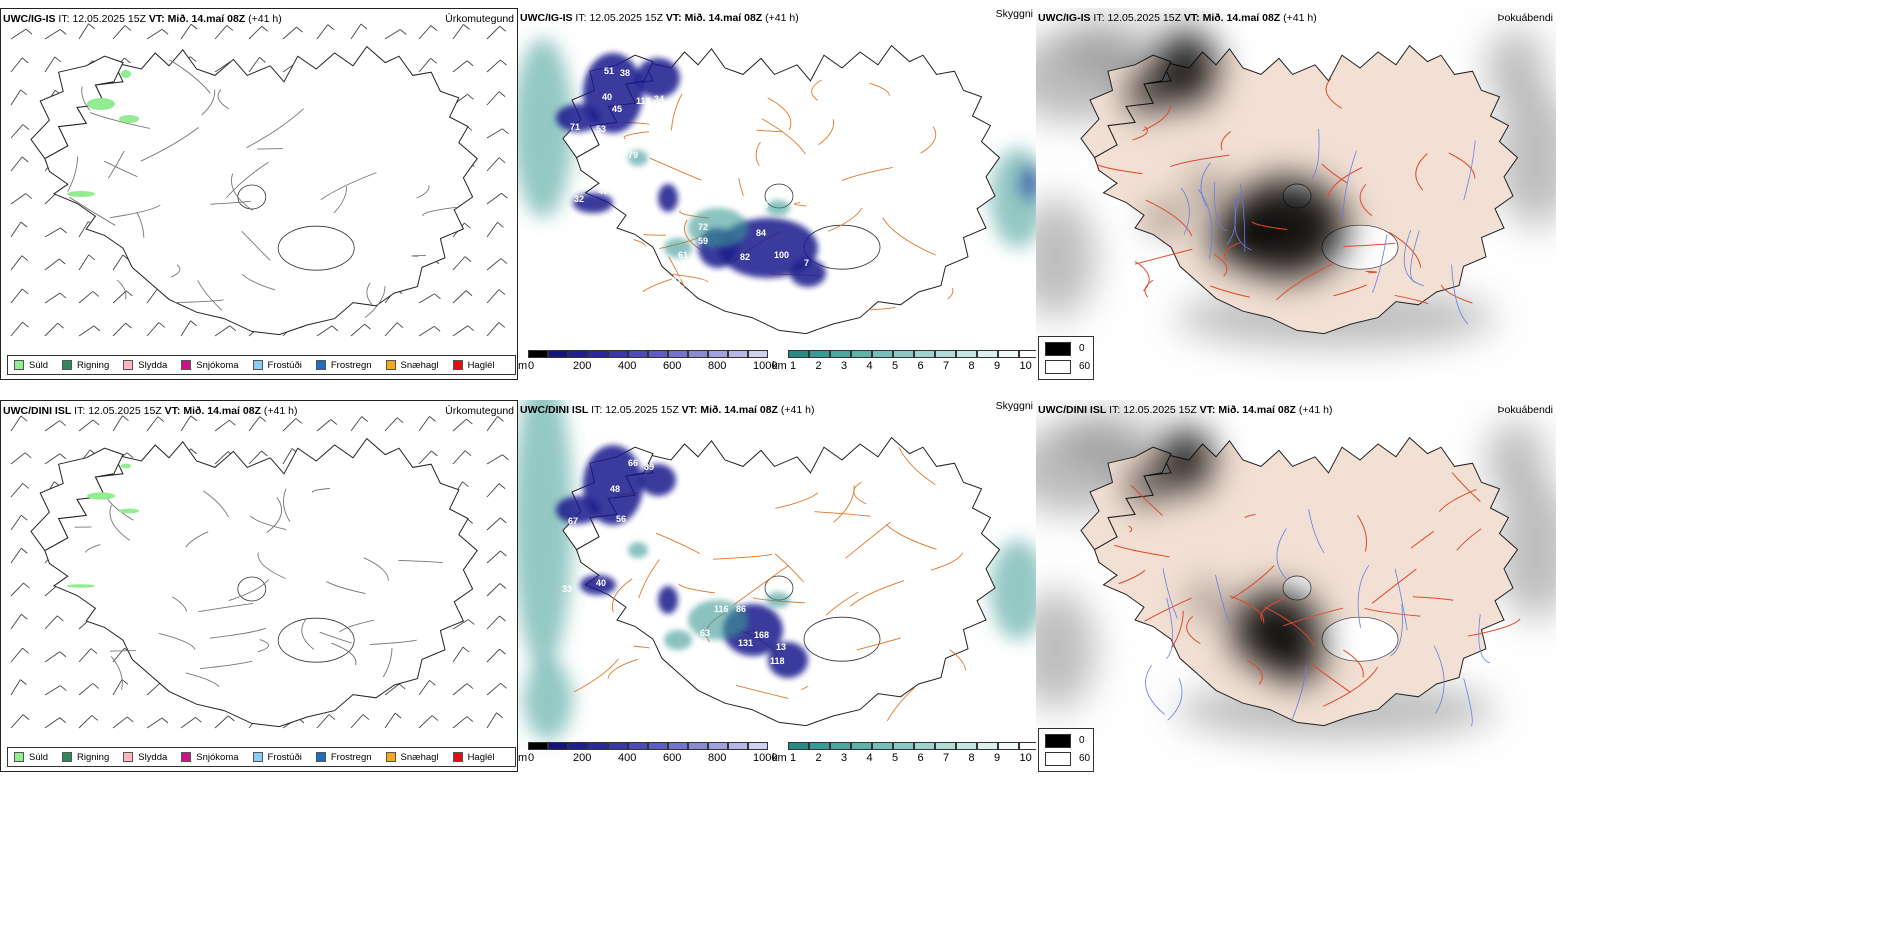 The height and width of the screenshot is (950, 1900). Describe the element at coordinates (575, 127) in the screenshot. I see `cloud-base-label: 71` at that location.